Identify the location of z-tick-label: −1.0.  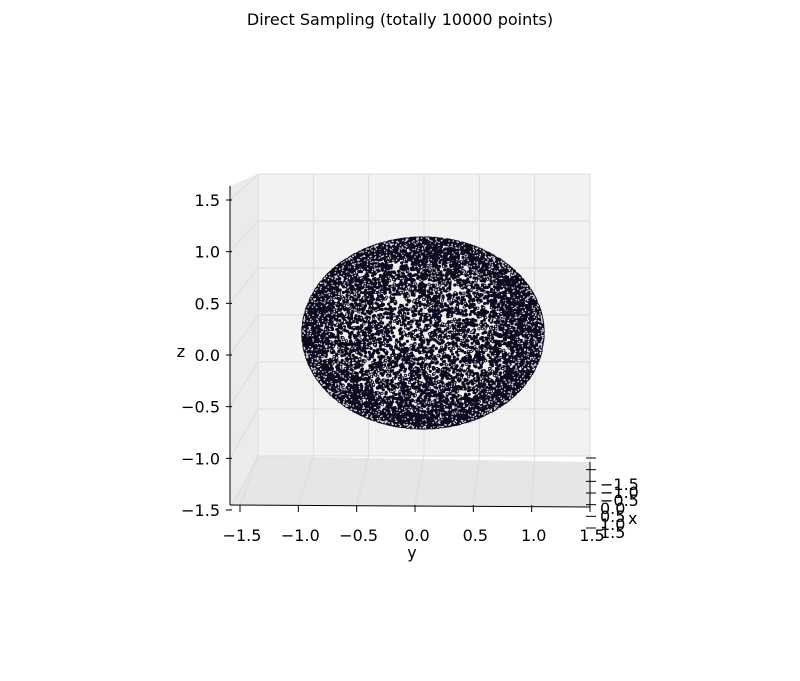
(200, 458).